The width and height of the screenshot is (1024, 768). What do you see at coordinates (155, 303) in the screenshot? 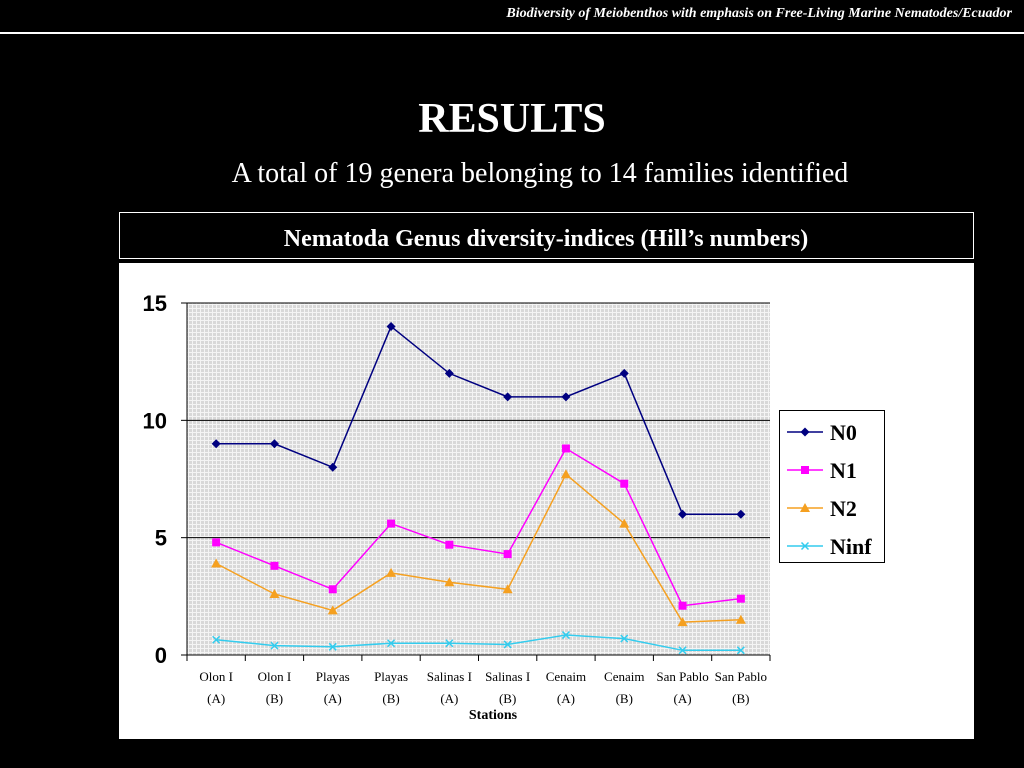
I see `y-tick-label: 15` at bounding box center [155, 303].